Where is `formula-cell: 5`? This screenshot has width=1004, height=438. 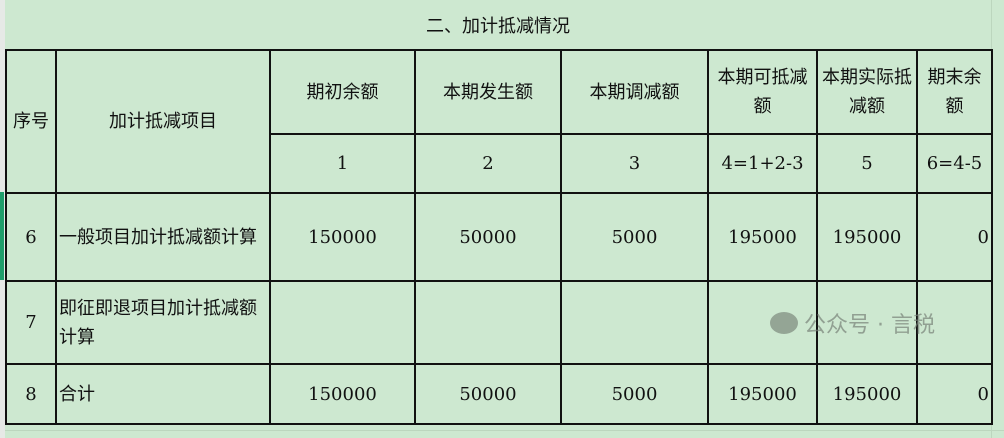
formula-cell: 5 is located at coordinates (867, 163).